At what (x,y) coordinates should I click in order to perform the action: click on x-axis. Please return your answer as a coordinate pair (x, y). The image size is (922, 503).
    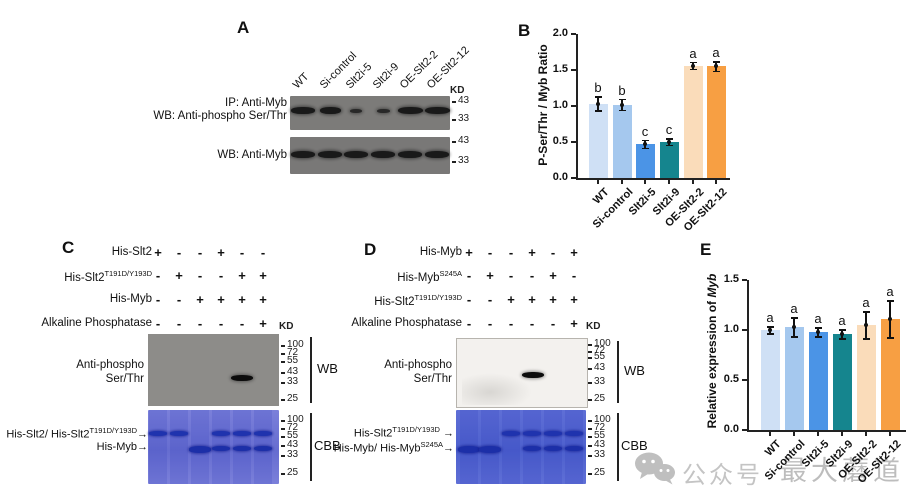
    Looking at the image, I should click on (826, 431).